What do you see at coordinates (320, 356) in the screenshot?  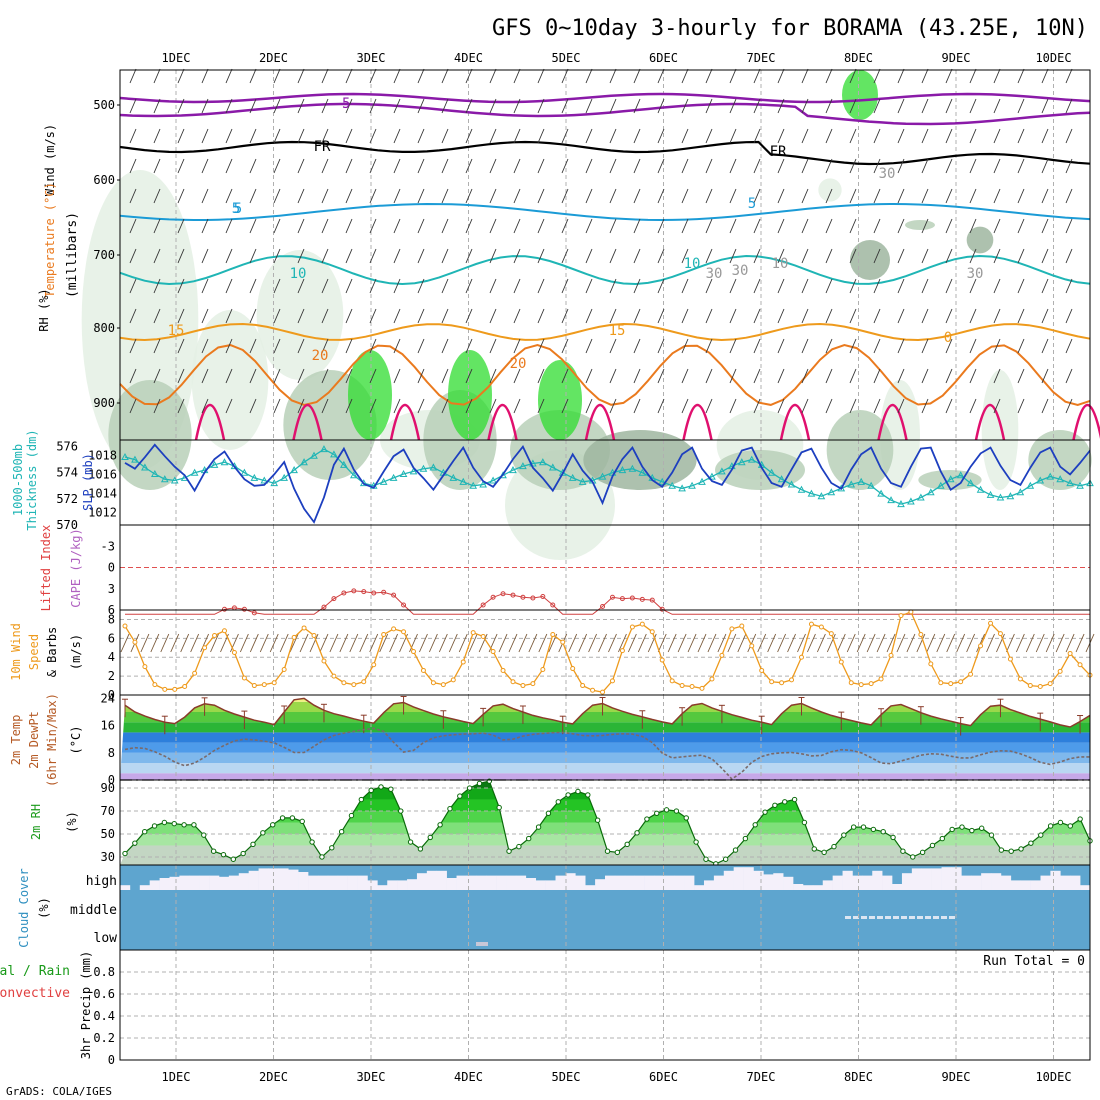 I see `contour-label: 20` at bounding box center [320, 356].